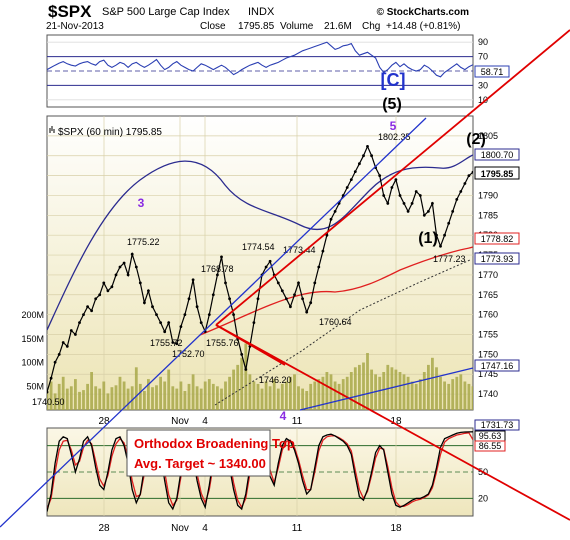  Describe the element at coordinates (250, 528) in the screenshot. I see `x-axis-bottom: 28 Nov 4 11 18` at that location.